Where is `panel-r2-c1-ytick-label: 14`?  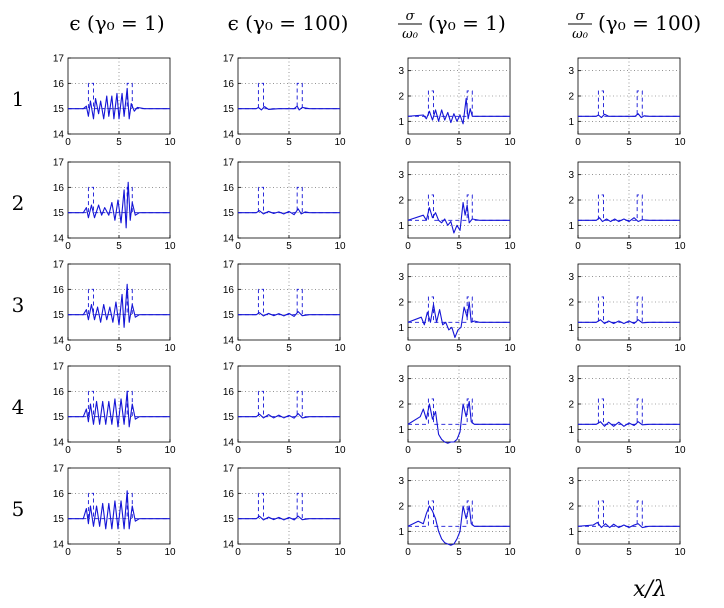 panel-r2-c1-ytick-label: 14 is located at coordinates (59, 239).